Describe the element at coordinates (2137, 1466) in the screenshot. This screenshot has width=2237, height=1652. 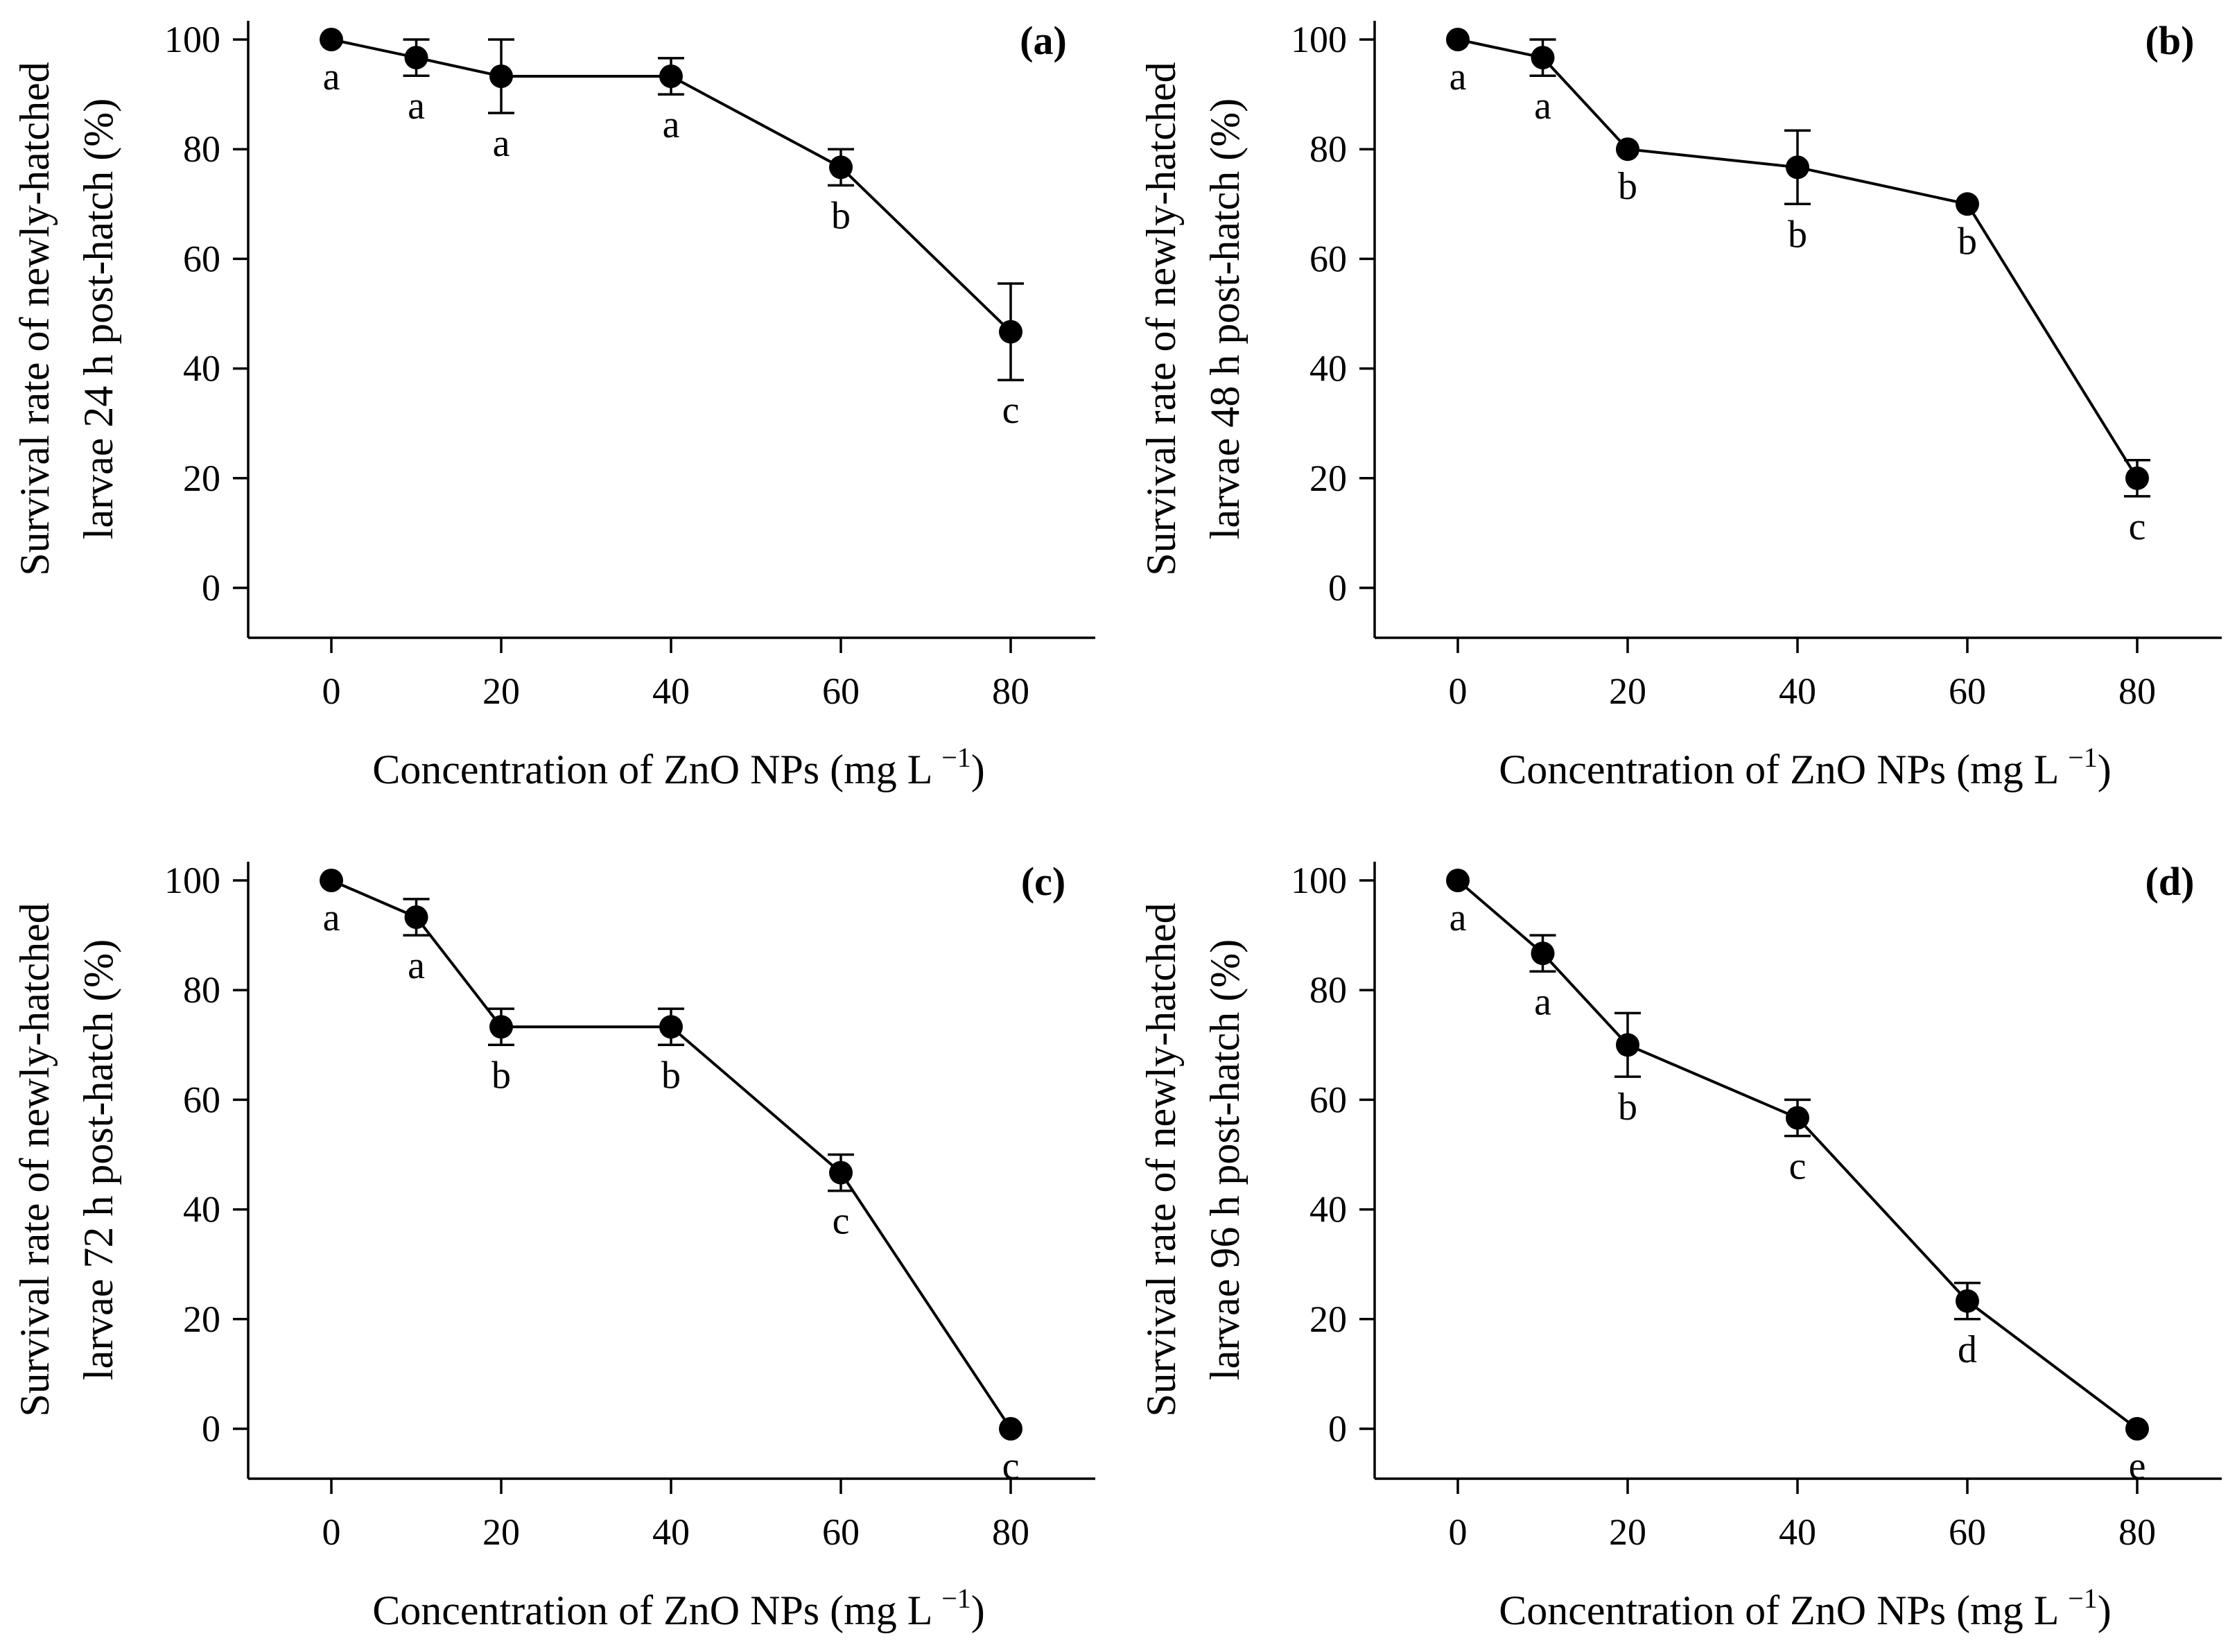
I see `significance-letter: e` at that location.